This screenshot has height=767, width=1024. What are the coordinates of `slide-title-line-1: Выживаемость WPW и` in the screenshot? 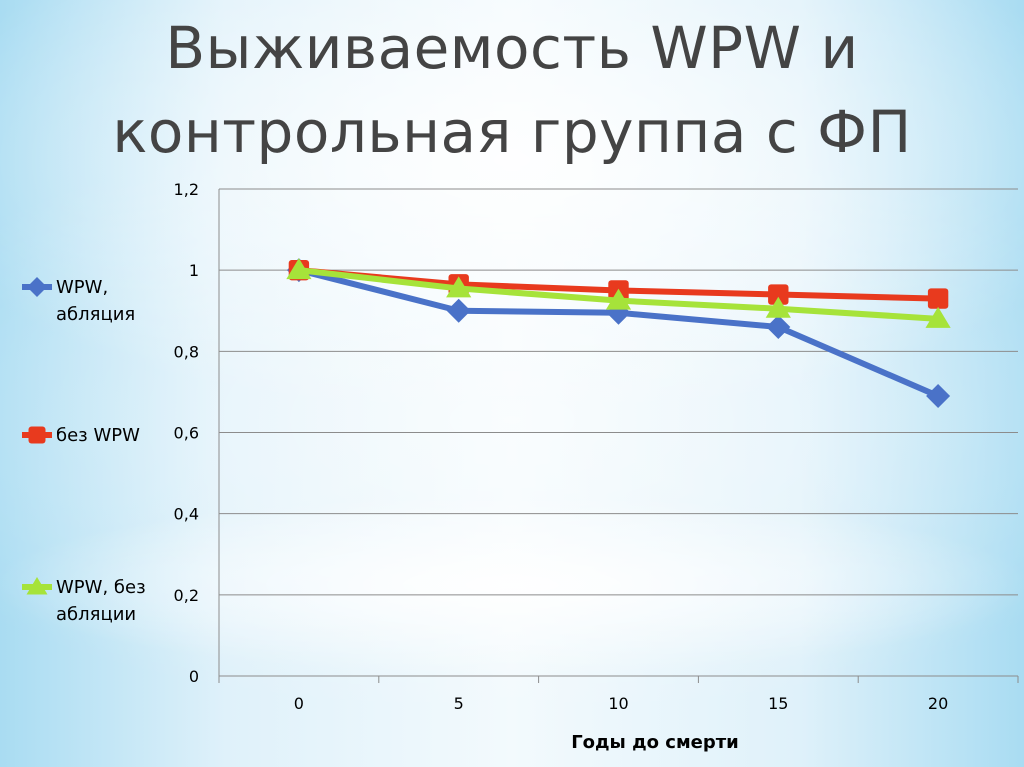 It's located at (512, 48).